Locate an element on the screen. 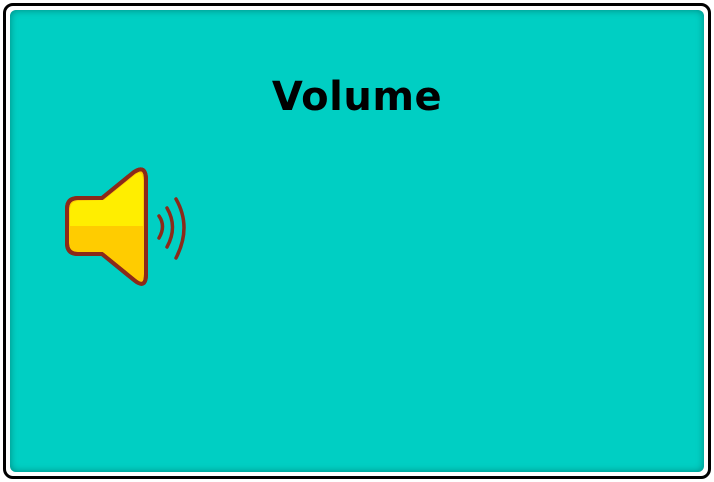 This screenshot has height=482, width=714. sound-wave-large is located at coordinates (180, 228).